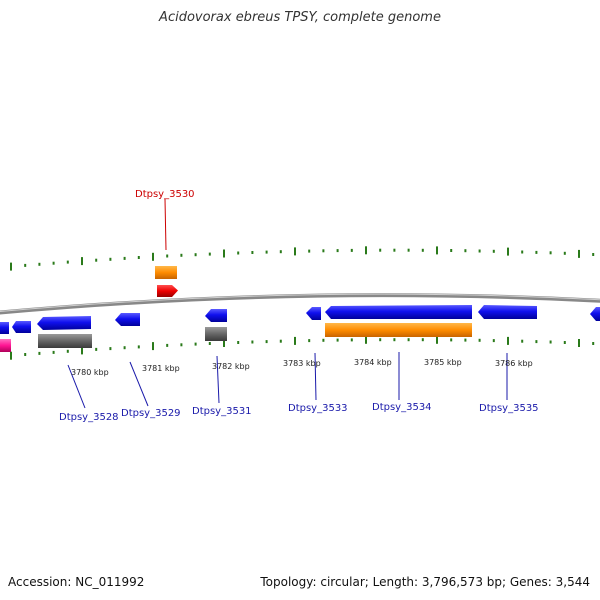 Image resolution: width=600 pixels, height=600 pixels. I want to click on map-title: Acidovorax ebreus TPSY, complete genome, so click(300, 17).